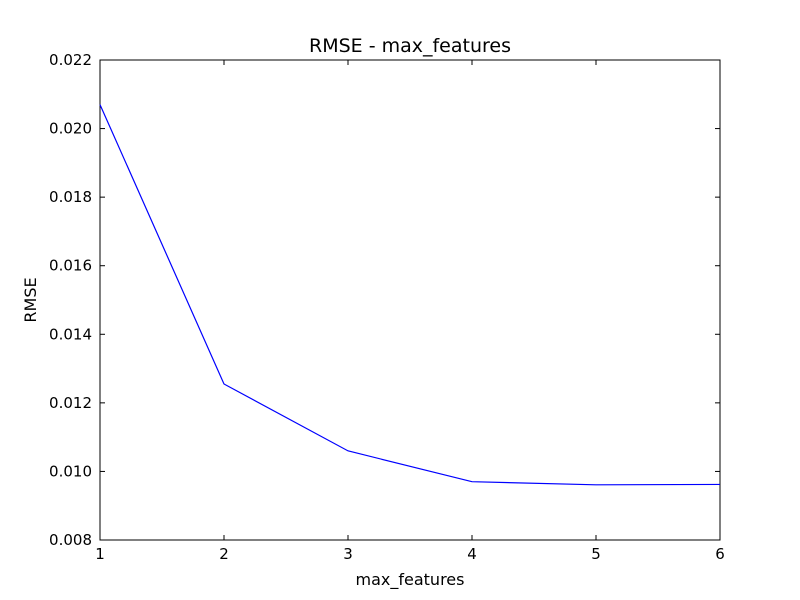 This screenshot has height=600, width=800. I want to click on y-tick-label: 0.008, so click(70, 540).